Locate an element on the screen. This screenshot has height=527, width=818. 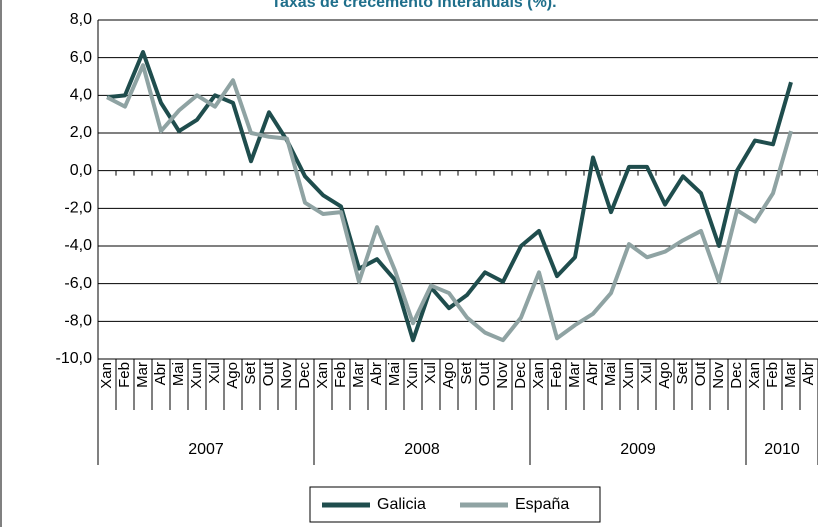
chart-title: Taxas de crecemento interanuais (%). is located at coordinates (413, 5).